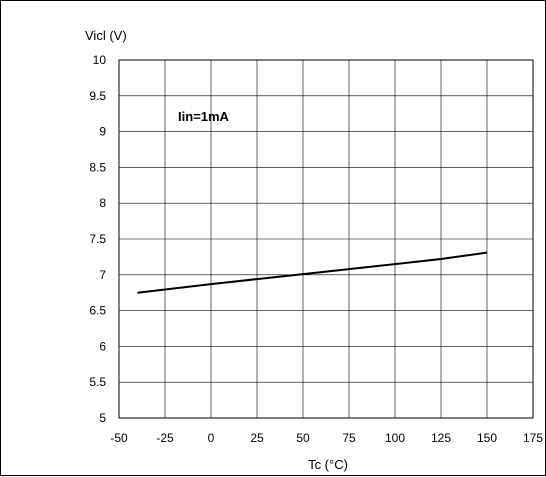  Describe the element at coordinates (97, 382) in the screenshot. I see `y-tick-label: 5.5` at that location.